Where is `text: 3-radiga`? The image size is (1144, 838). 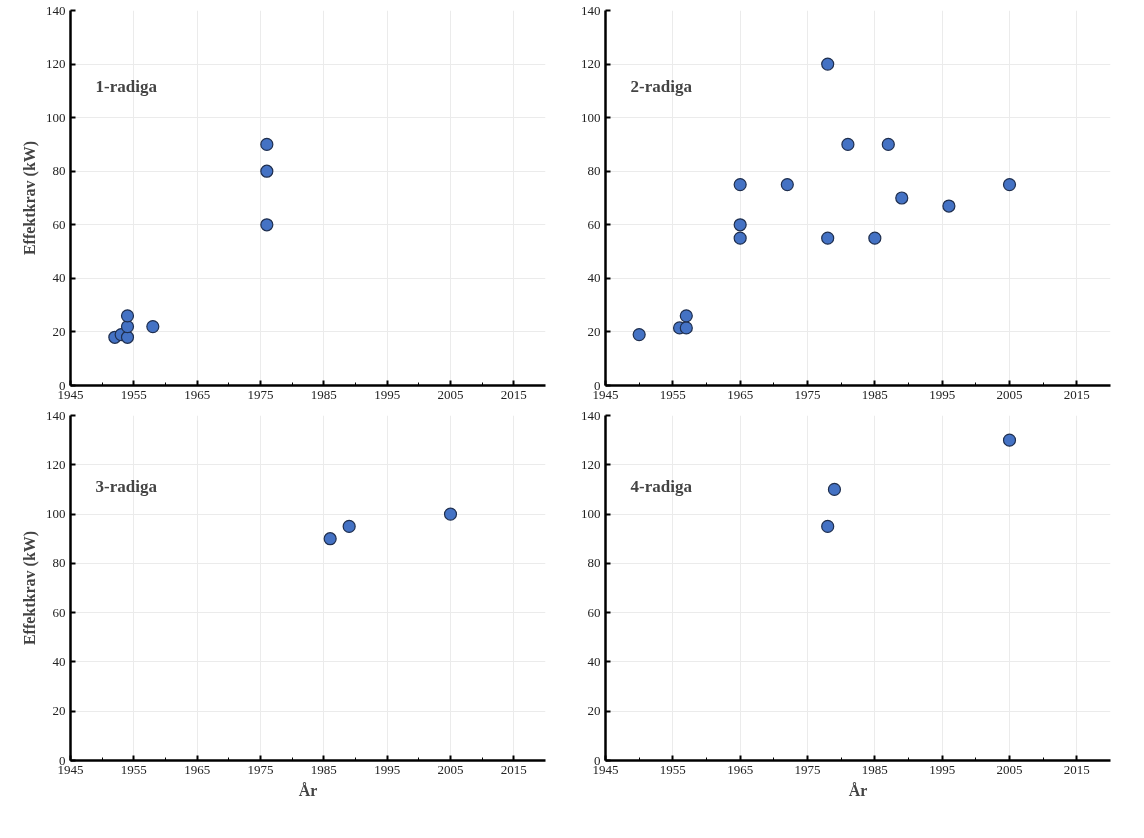
text: 3-radiga is located at coordinates (126, 486).